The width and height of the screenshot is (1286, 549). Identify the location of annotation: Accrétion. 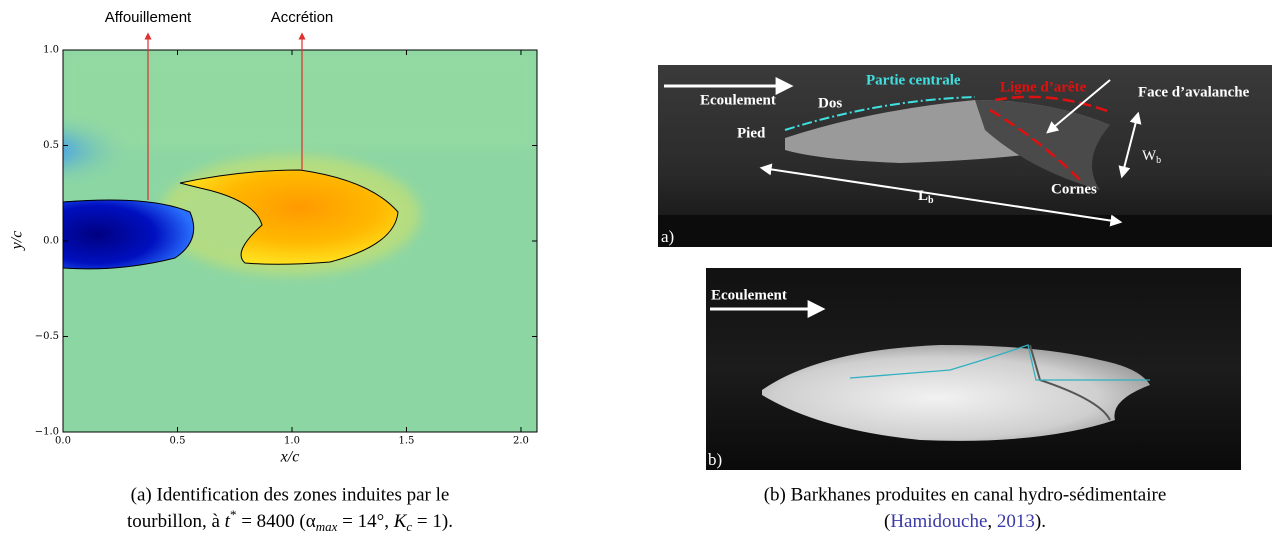
(302, 17).